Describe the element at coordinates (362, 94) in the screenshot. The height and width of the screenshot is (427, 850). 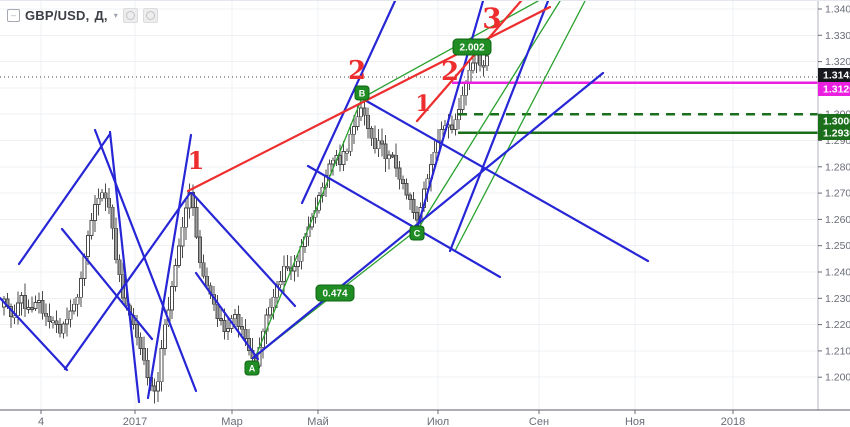
I see `point-badge-label: B` at that location.